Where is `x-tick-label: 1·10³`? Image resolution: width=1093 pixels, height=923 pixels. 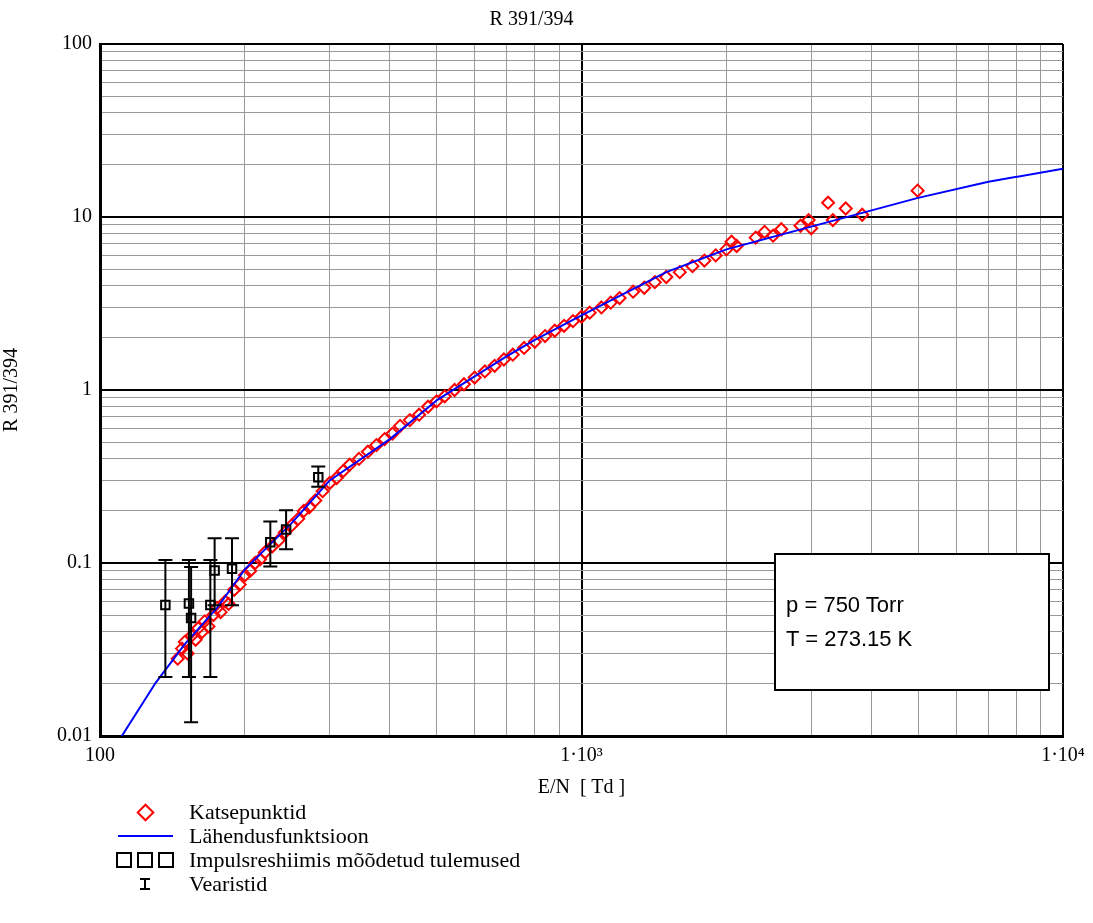
x-tick-label: 1·10³ is located at coordinates (581, 754).